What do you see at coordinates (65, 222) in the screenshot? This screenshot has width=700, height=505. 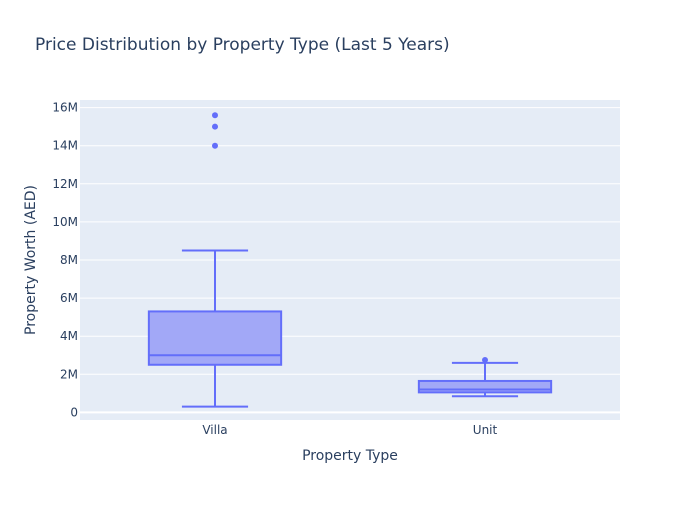 I see `y-tick-label: 10M` at bounding box center [65, 222].